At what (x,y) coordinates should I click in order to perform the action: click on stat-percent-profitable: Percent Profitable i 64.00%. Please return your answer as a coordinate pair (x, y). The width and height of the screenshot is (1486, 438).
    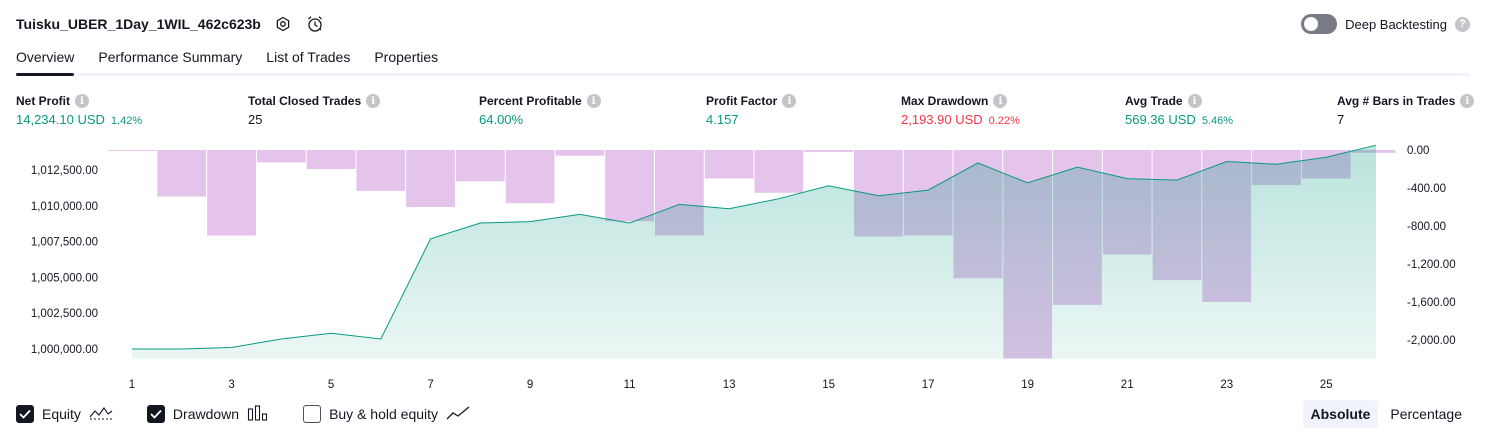
    Looking at the image, I should click on (540, 110).